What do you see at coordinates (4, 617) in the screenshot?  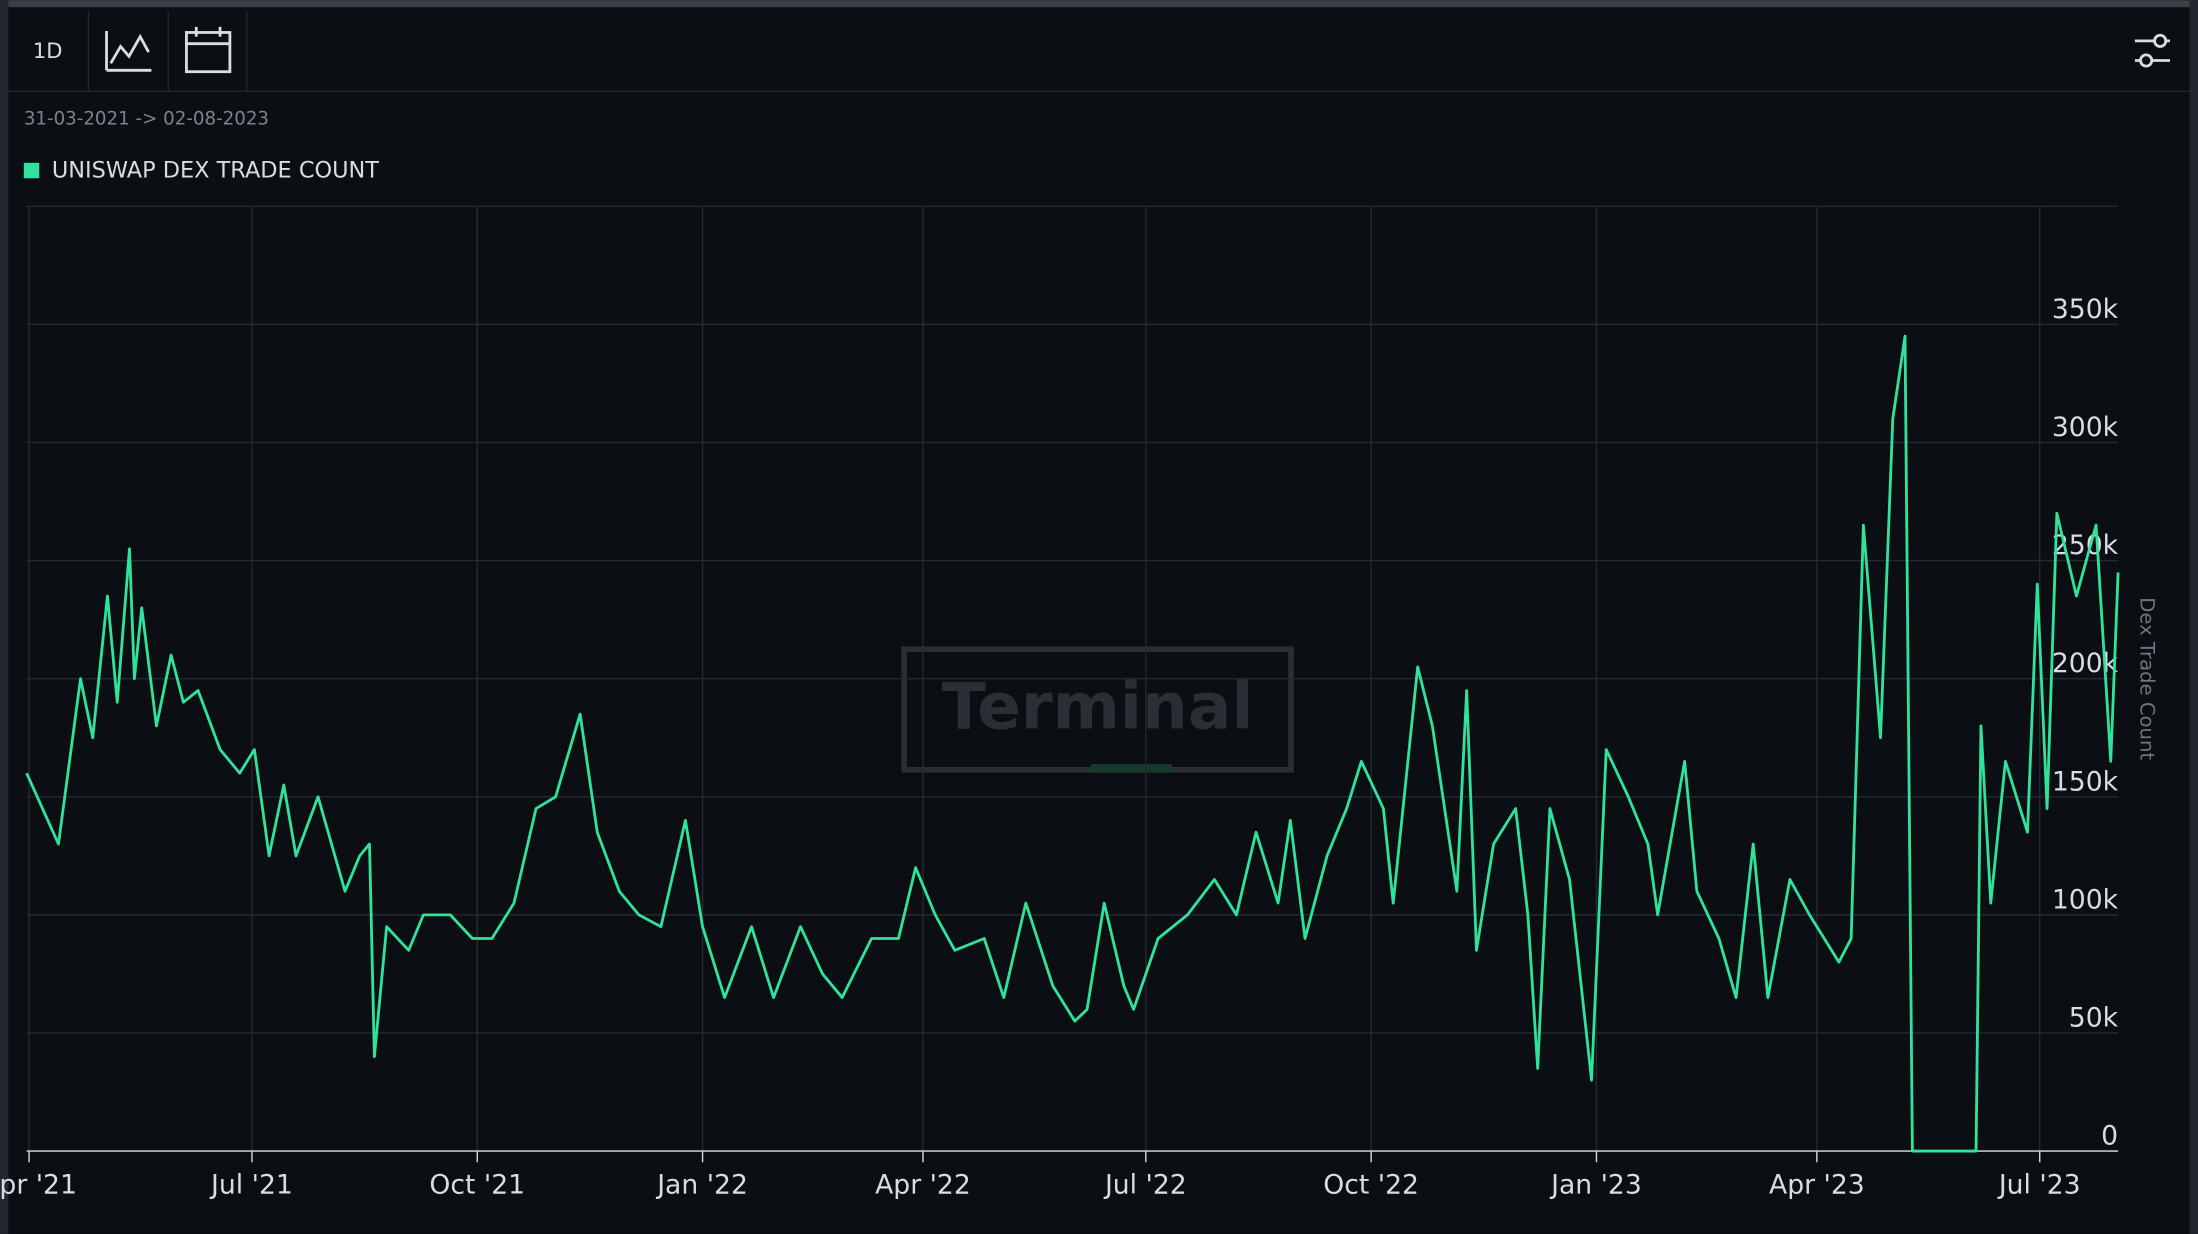 I see `left-border` at bounding box center [4, 617].